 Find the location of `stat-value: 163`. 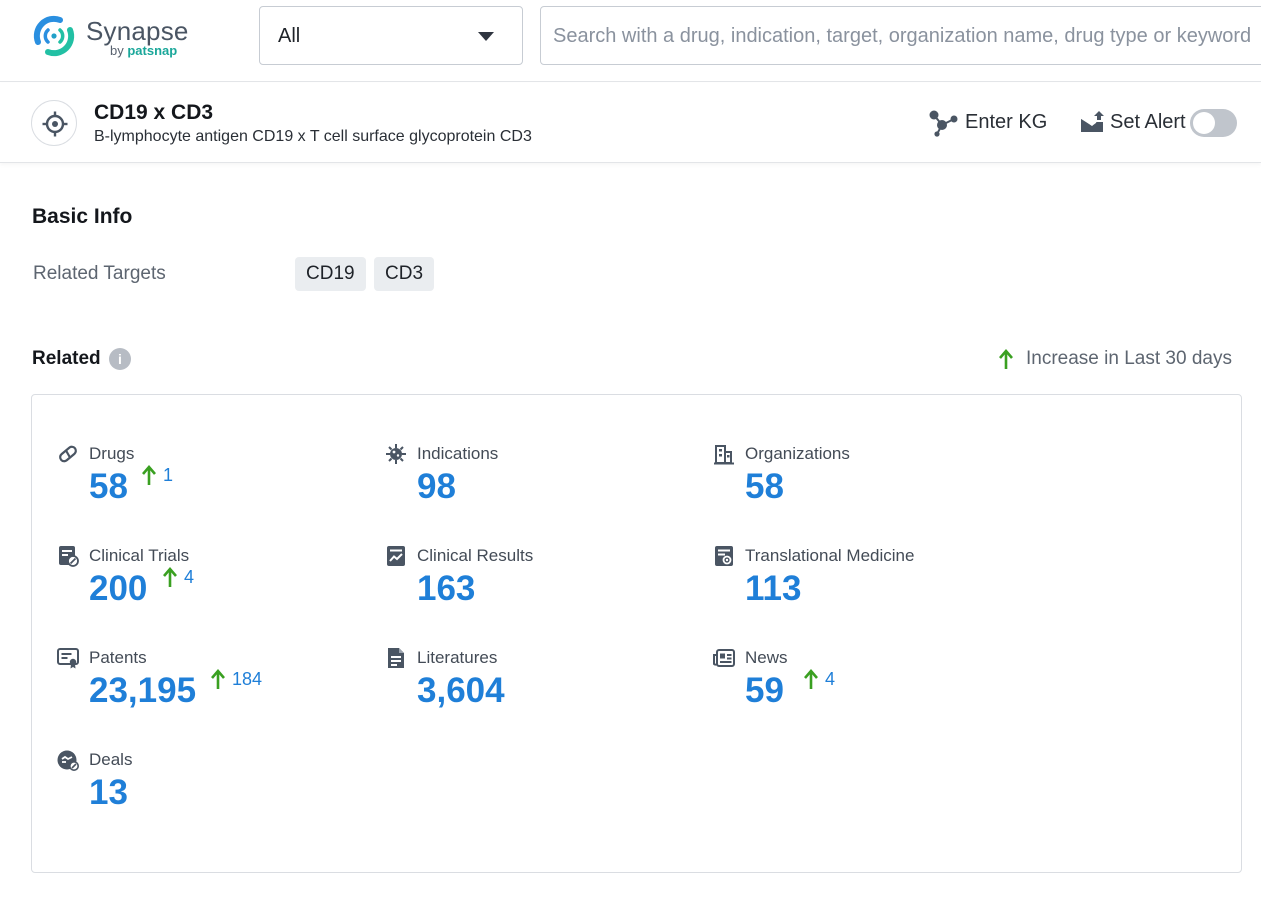

stat-value: 163 is located at coordinates (446, 589).